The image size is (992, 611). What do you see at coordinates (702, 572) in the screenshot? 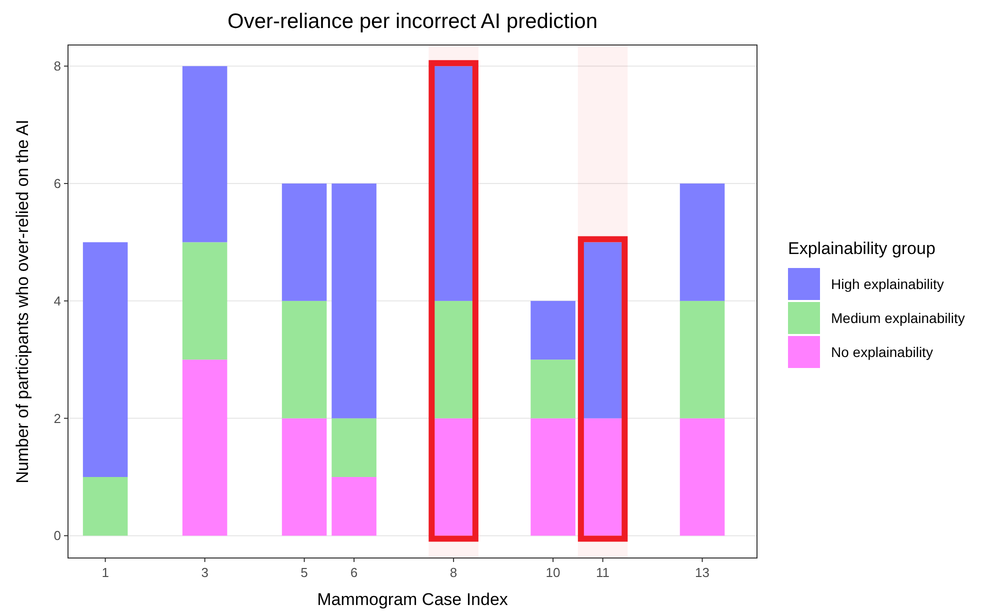
I see `x-tick-label: 13` at bounding box center [702, 572].